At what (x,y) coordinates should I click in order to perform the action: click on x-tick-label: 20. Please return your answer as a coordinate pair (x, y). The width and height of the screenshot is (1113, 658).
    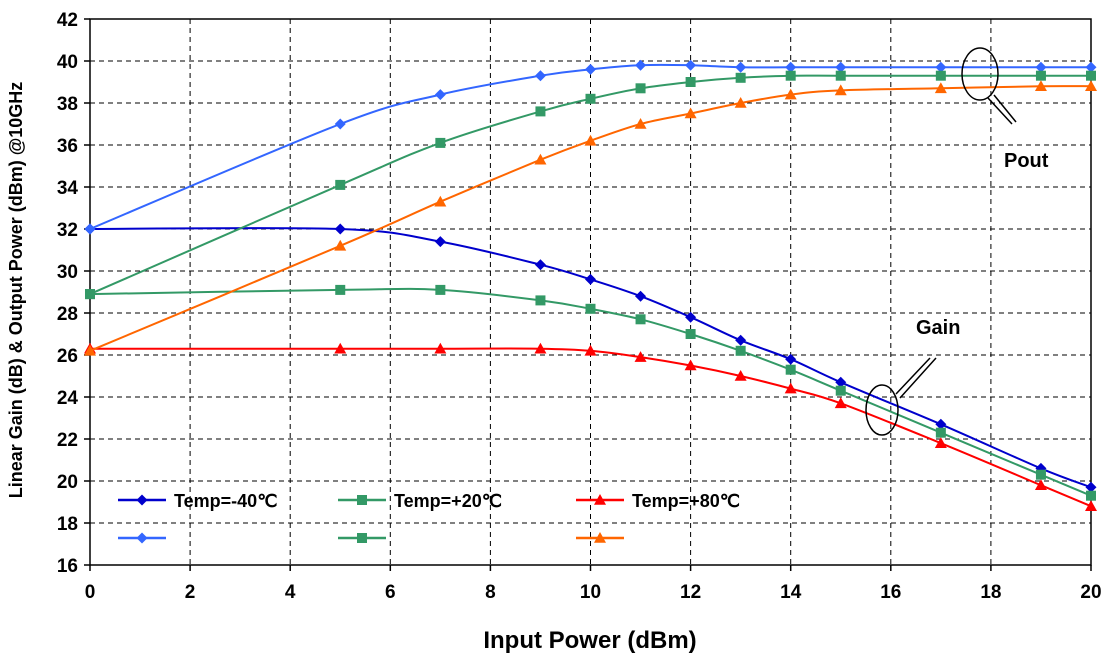
    Looking at the image, I should click on (1090, 592).